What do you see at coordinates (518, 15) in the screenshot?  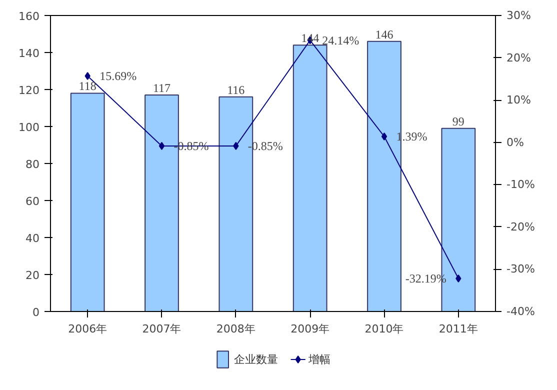 I see `y2-tick-label: 30%` at bounding box center [518, 15].